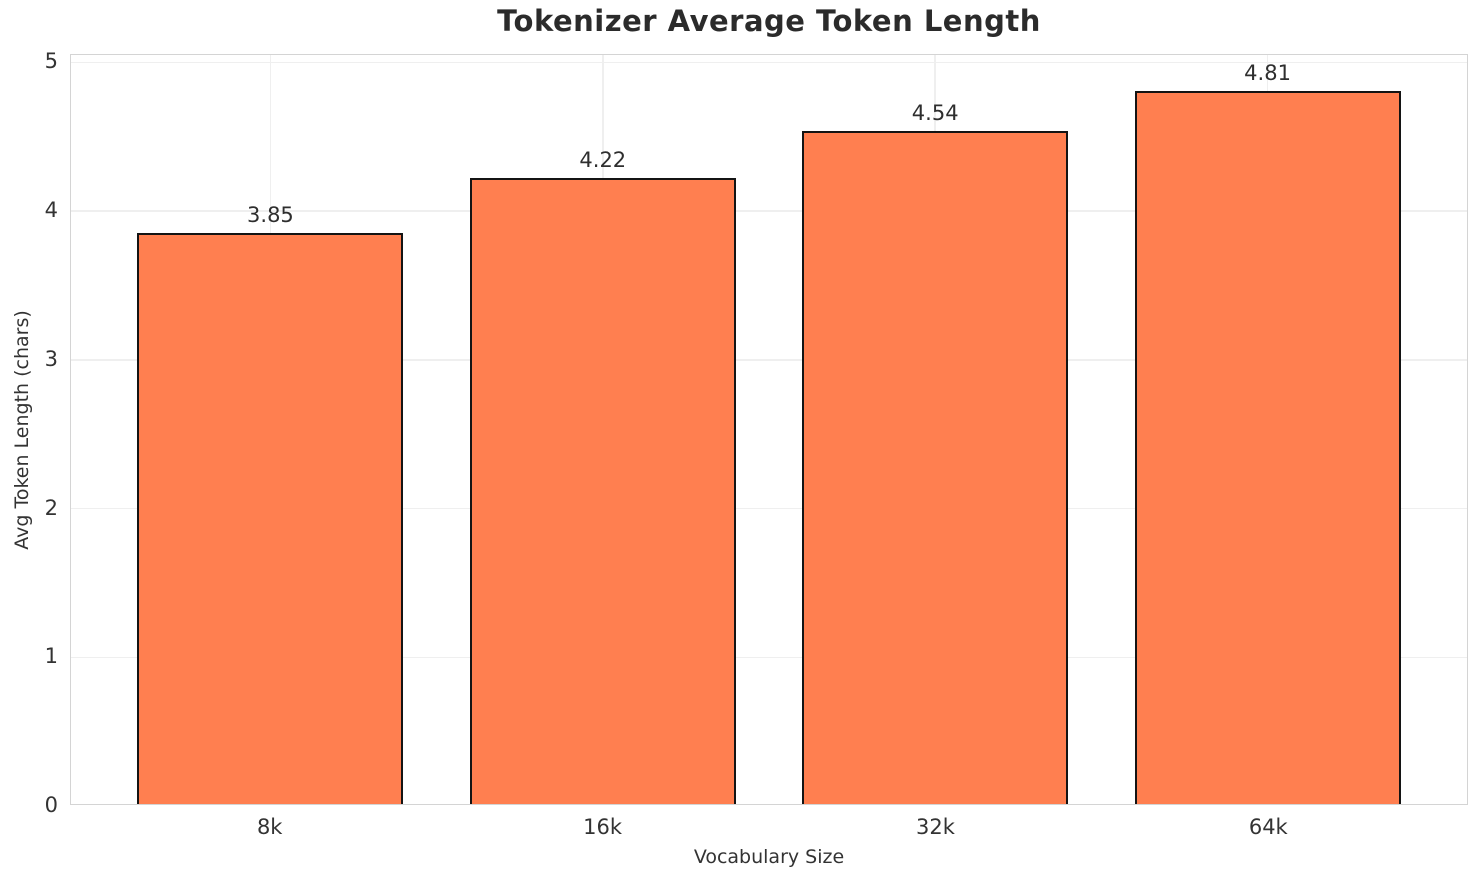  Describe the element at coordinates (270, 518) in the screenshot. I see `bar-8k` at that location.